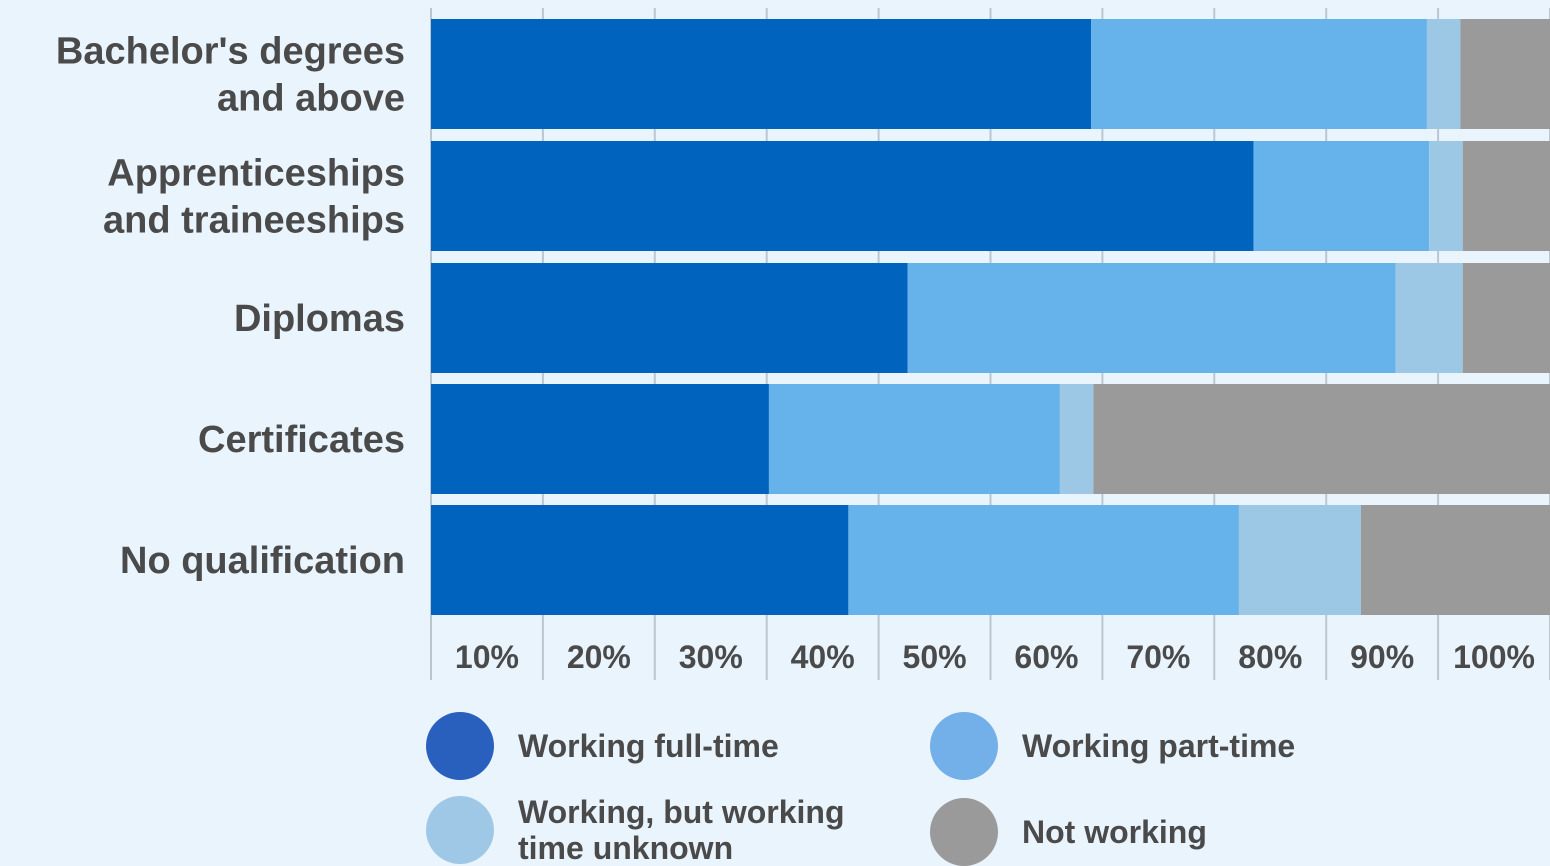  What do you see at coordinates (1158, 657) in the screenshot?
I see `x-tick-label-70: 70%` at bounding box center [1158, 657].